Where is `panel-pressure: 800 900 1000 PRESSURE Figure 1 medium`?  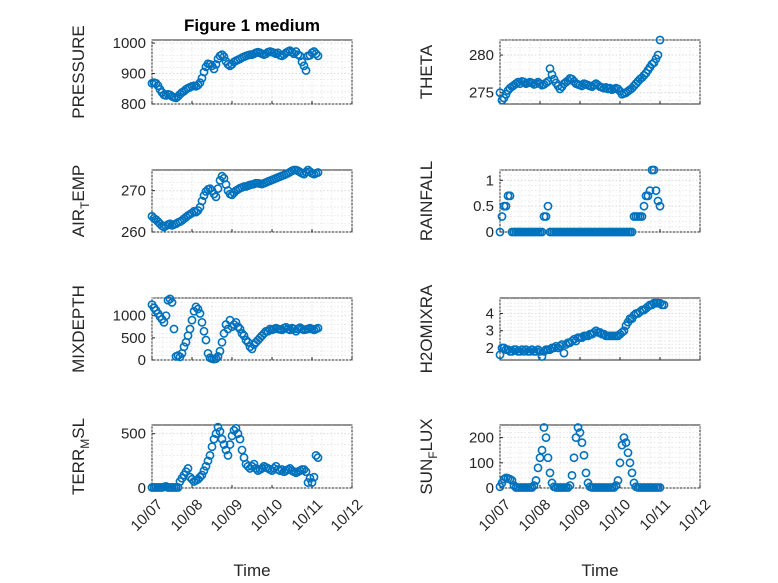
panel-pressure: 800 900 1000 PRESSURE Figure 1 medium is located at coordinates (211, 67).